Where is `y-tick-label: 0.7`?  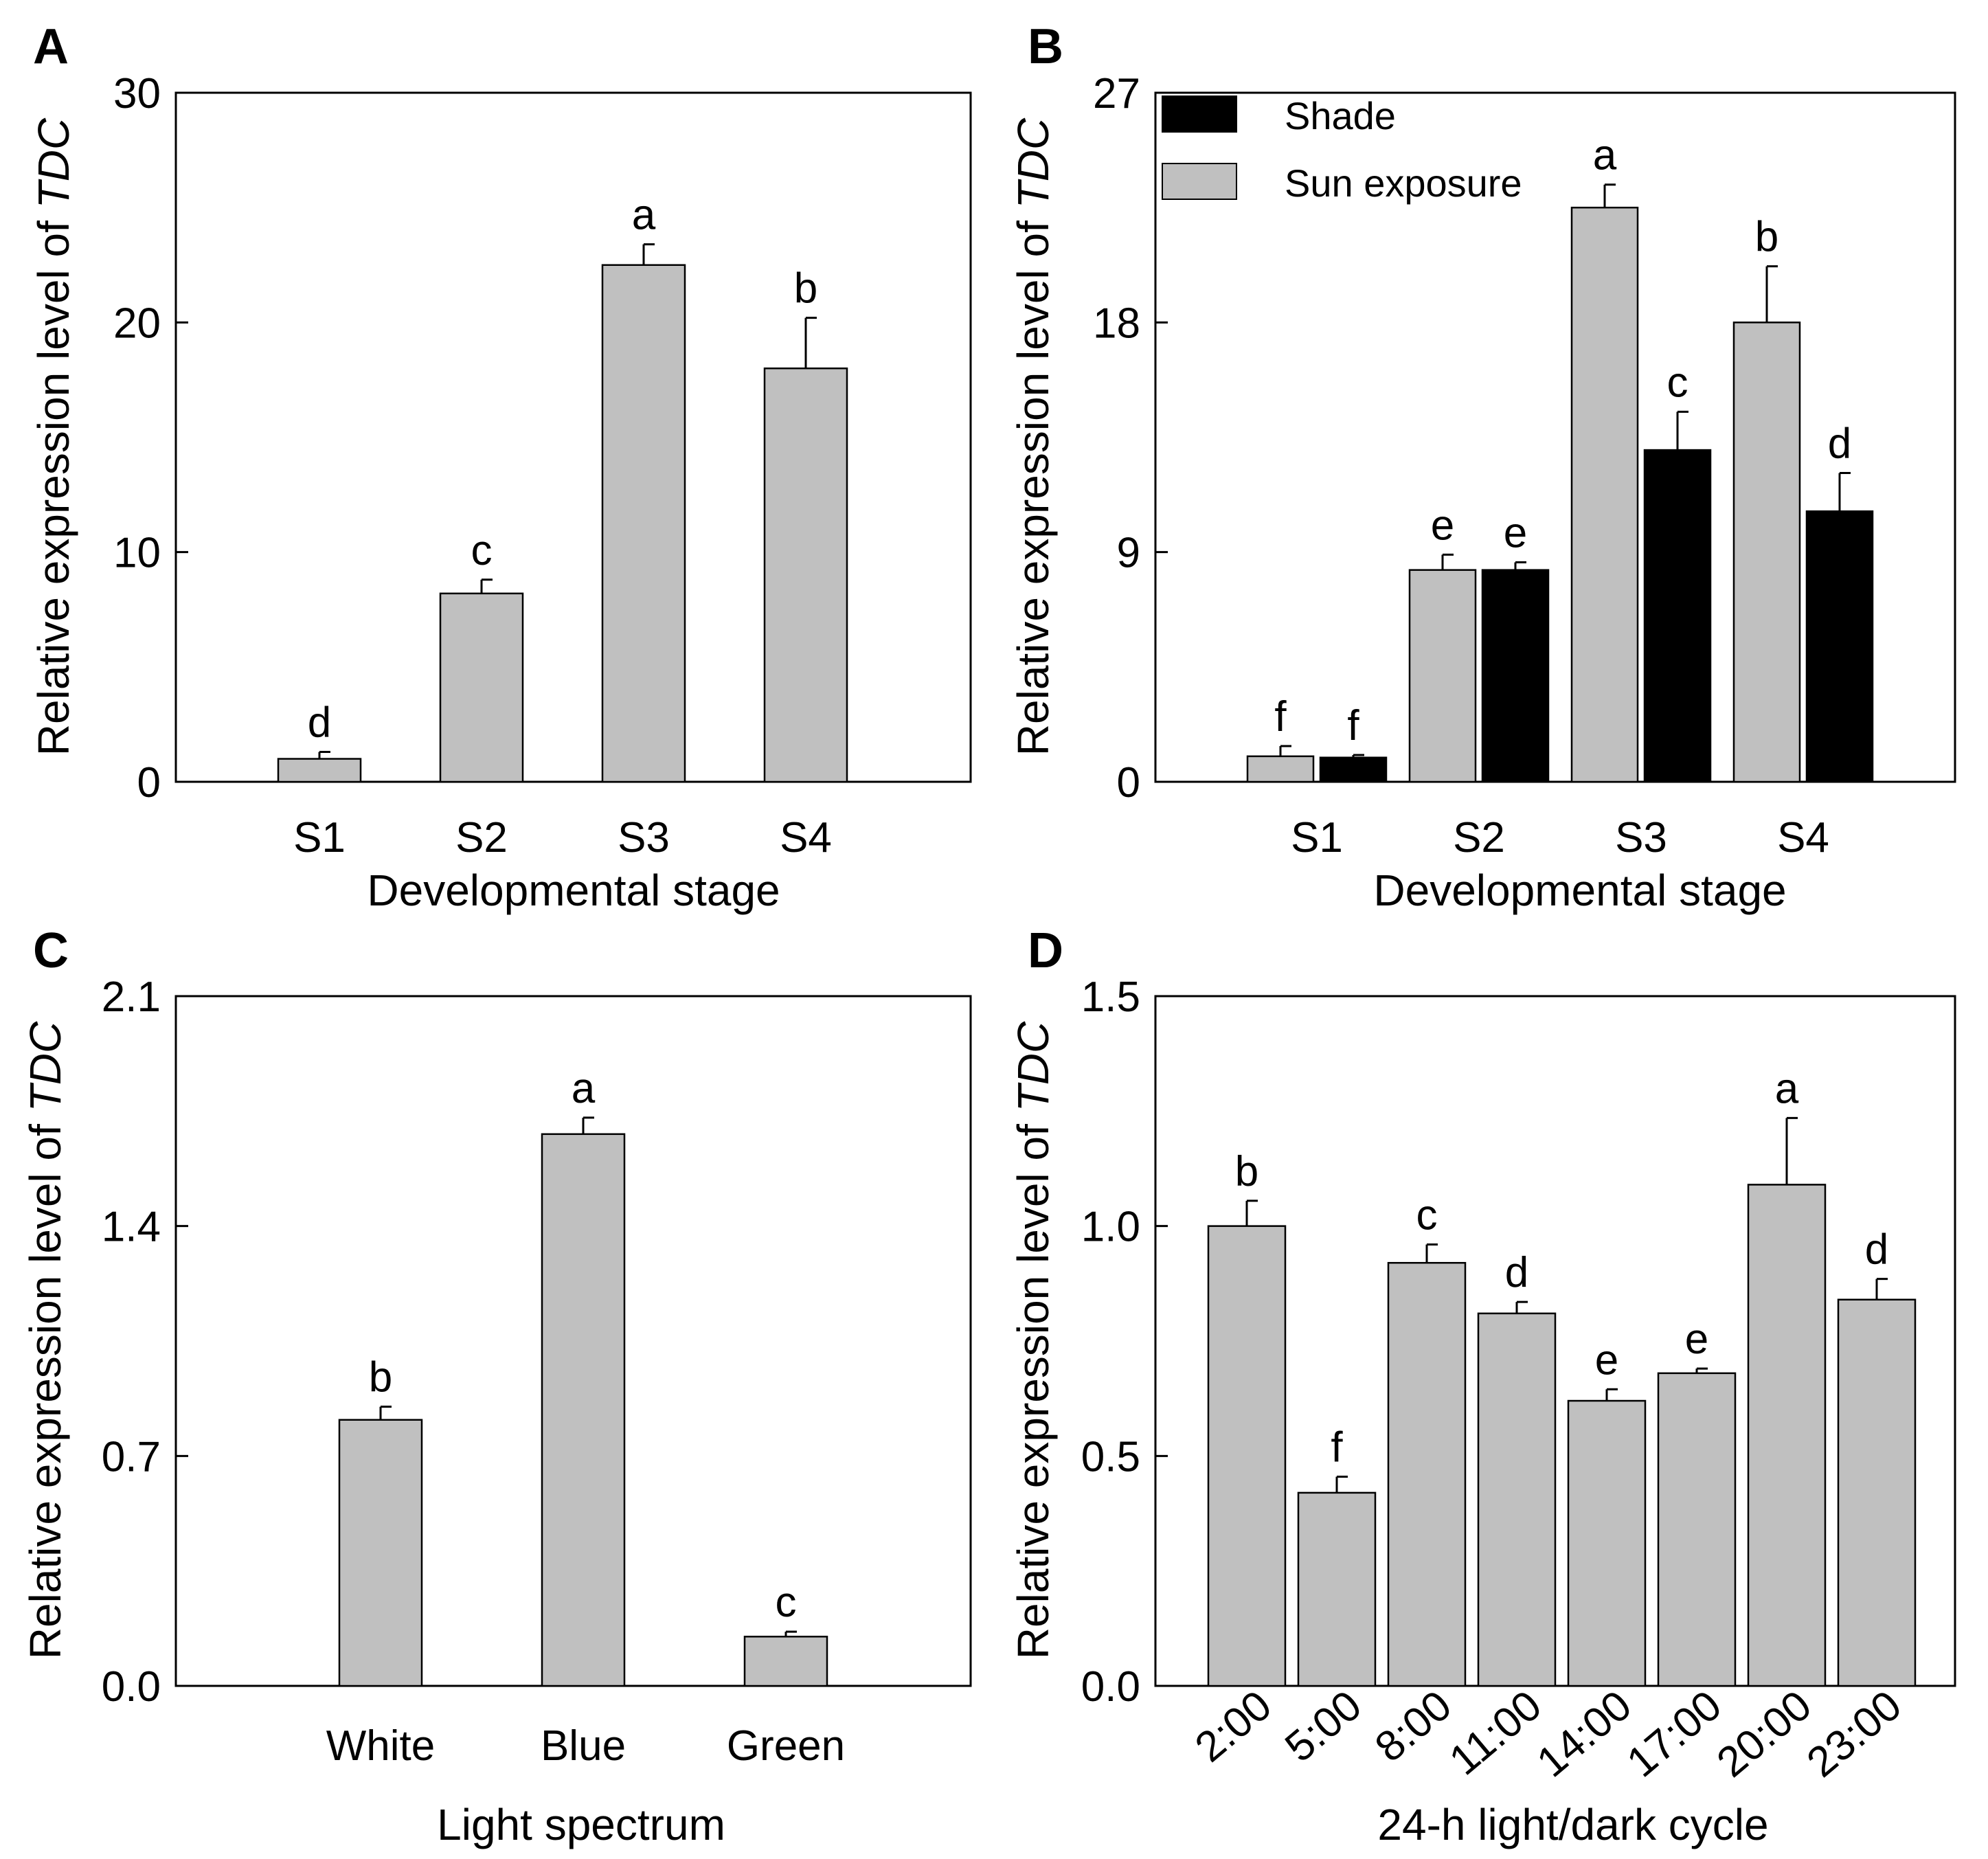 y-tick-label: 0.7 is located at coordinates (131, 1457).